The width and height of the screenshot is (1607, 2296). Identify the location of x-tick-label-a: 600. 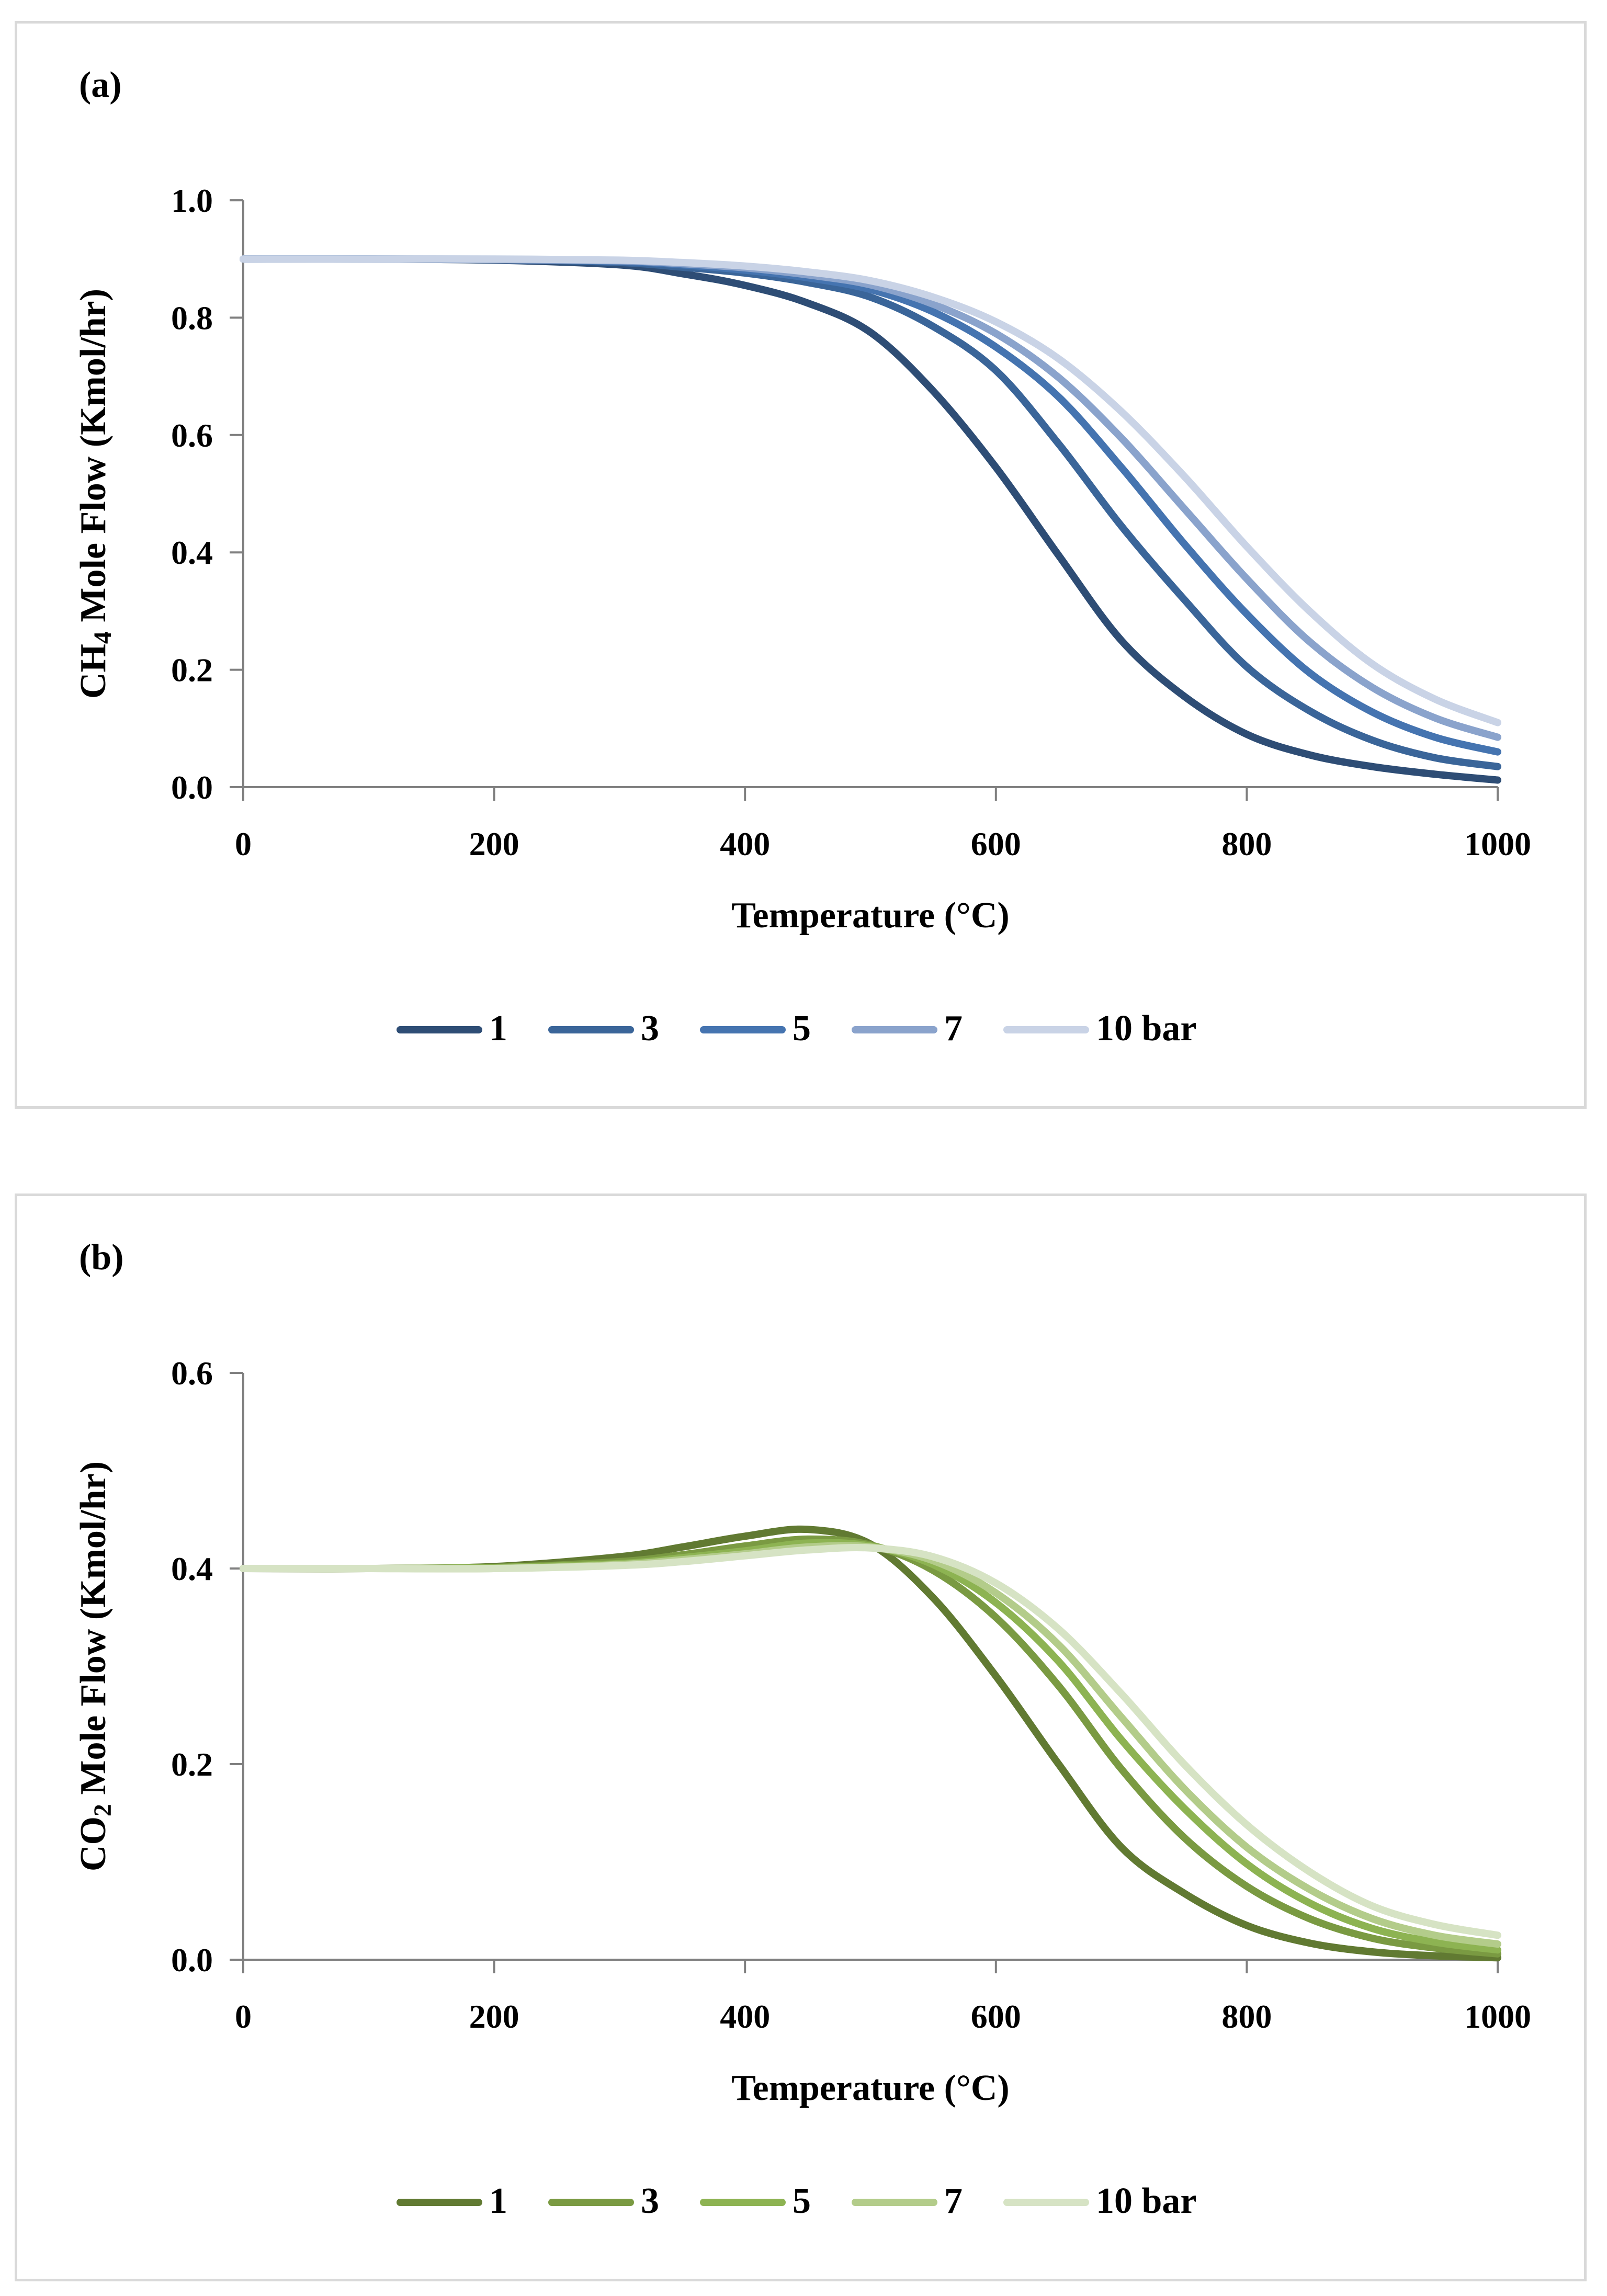
(996, 843).